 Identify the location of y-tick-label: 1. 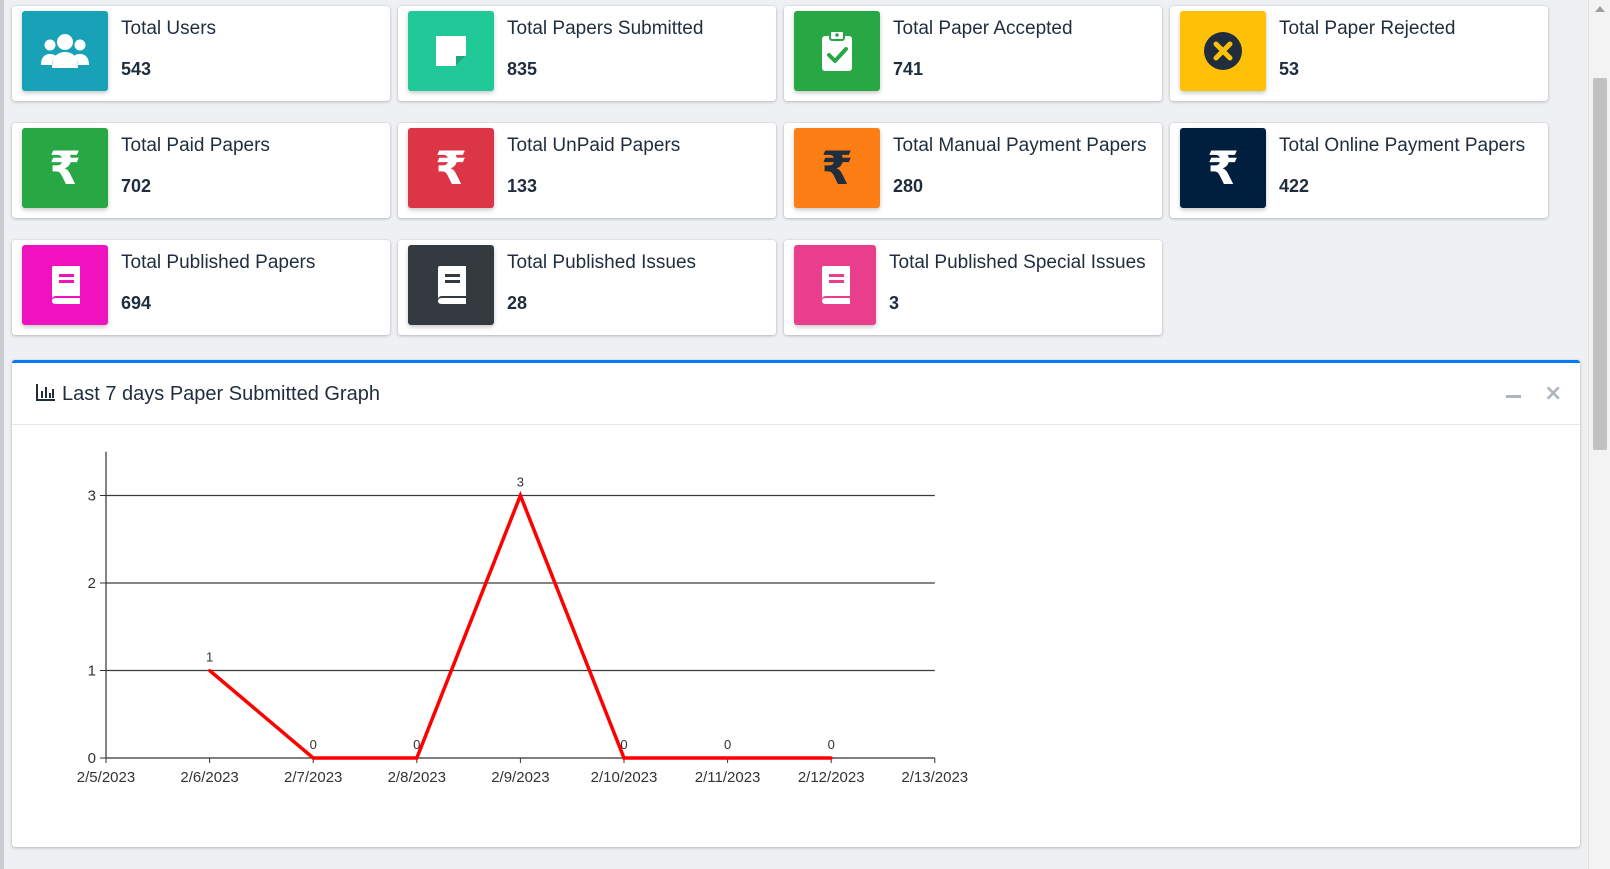
(92, 671).